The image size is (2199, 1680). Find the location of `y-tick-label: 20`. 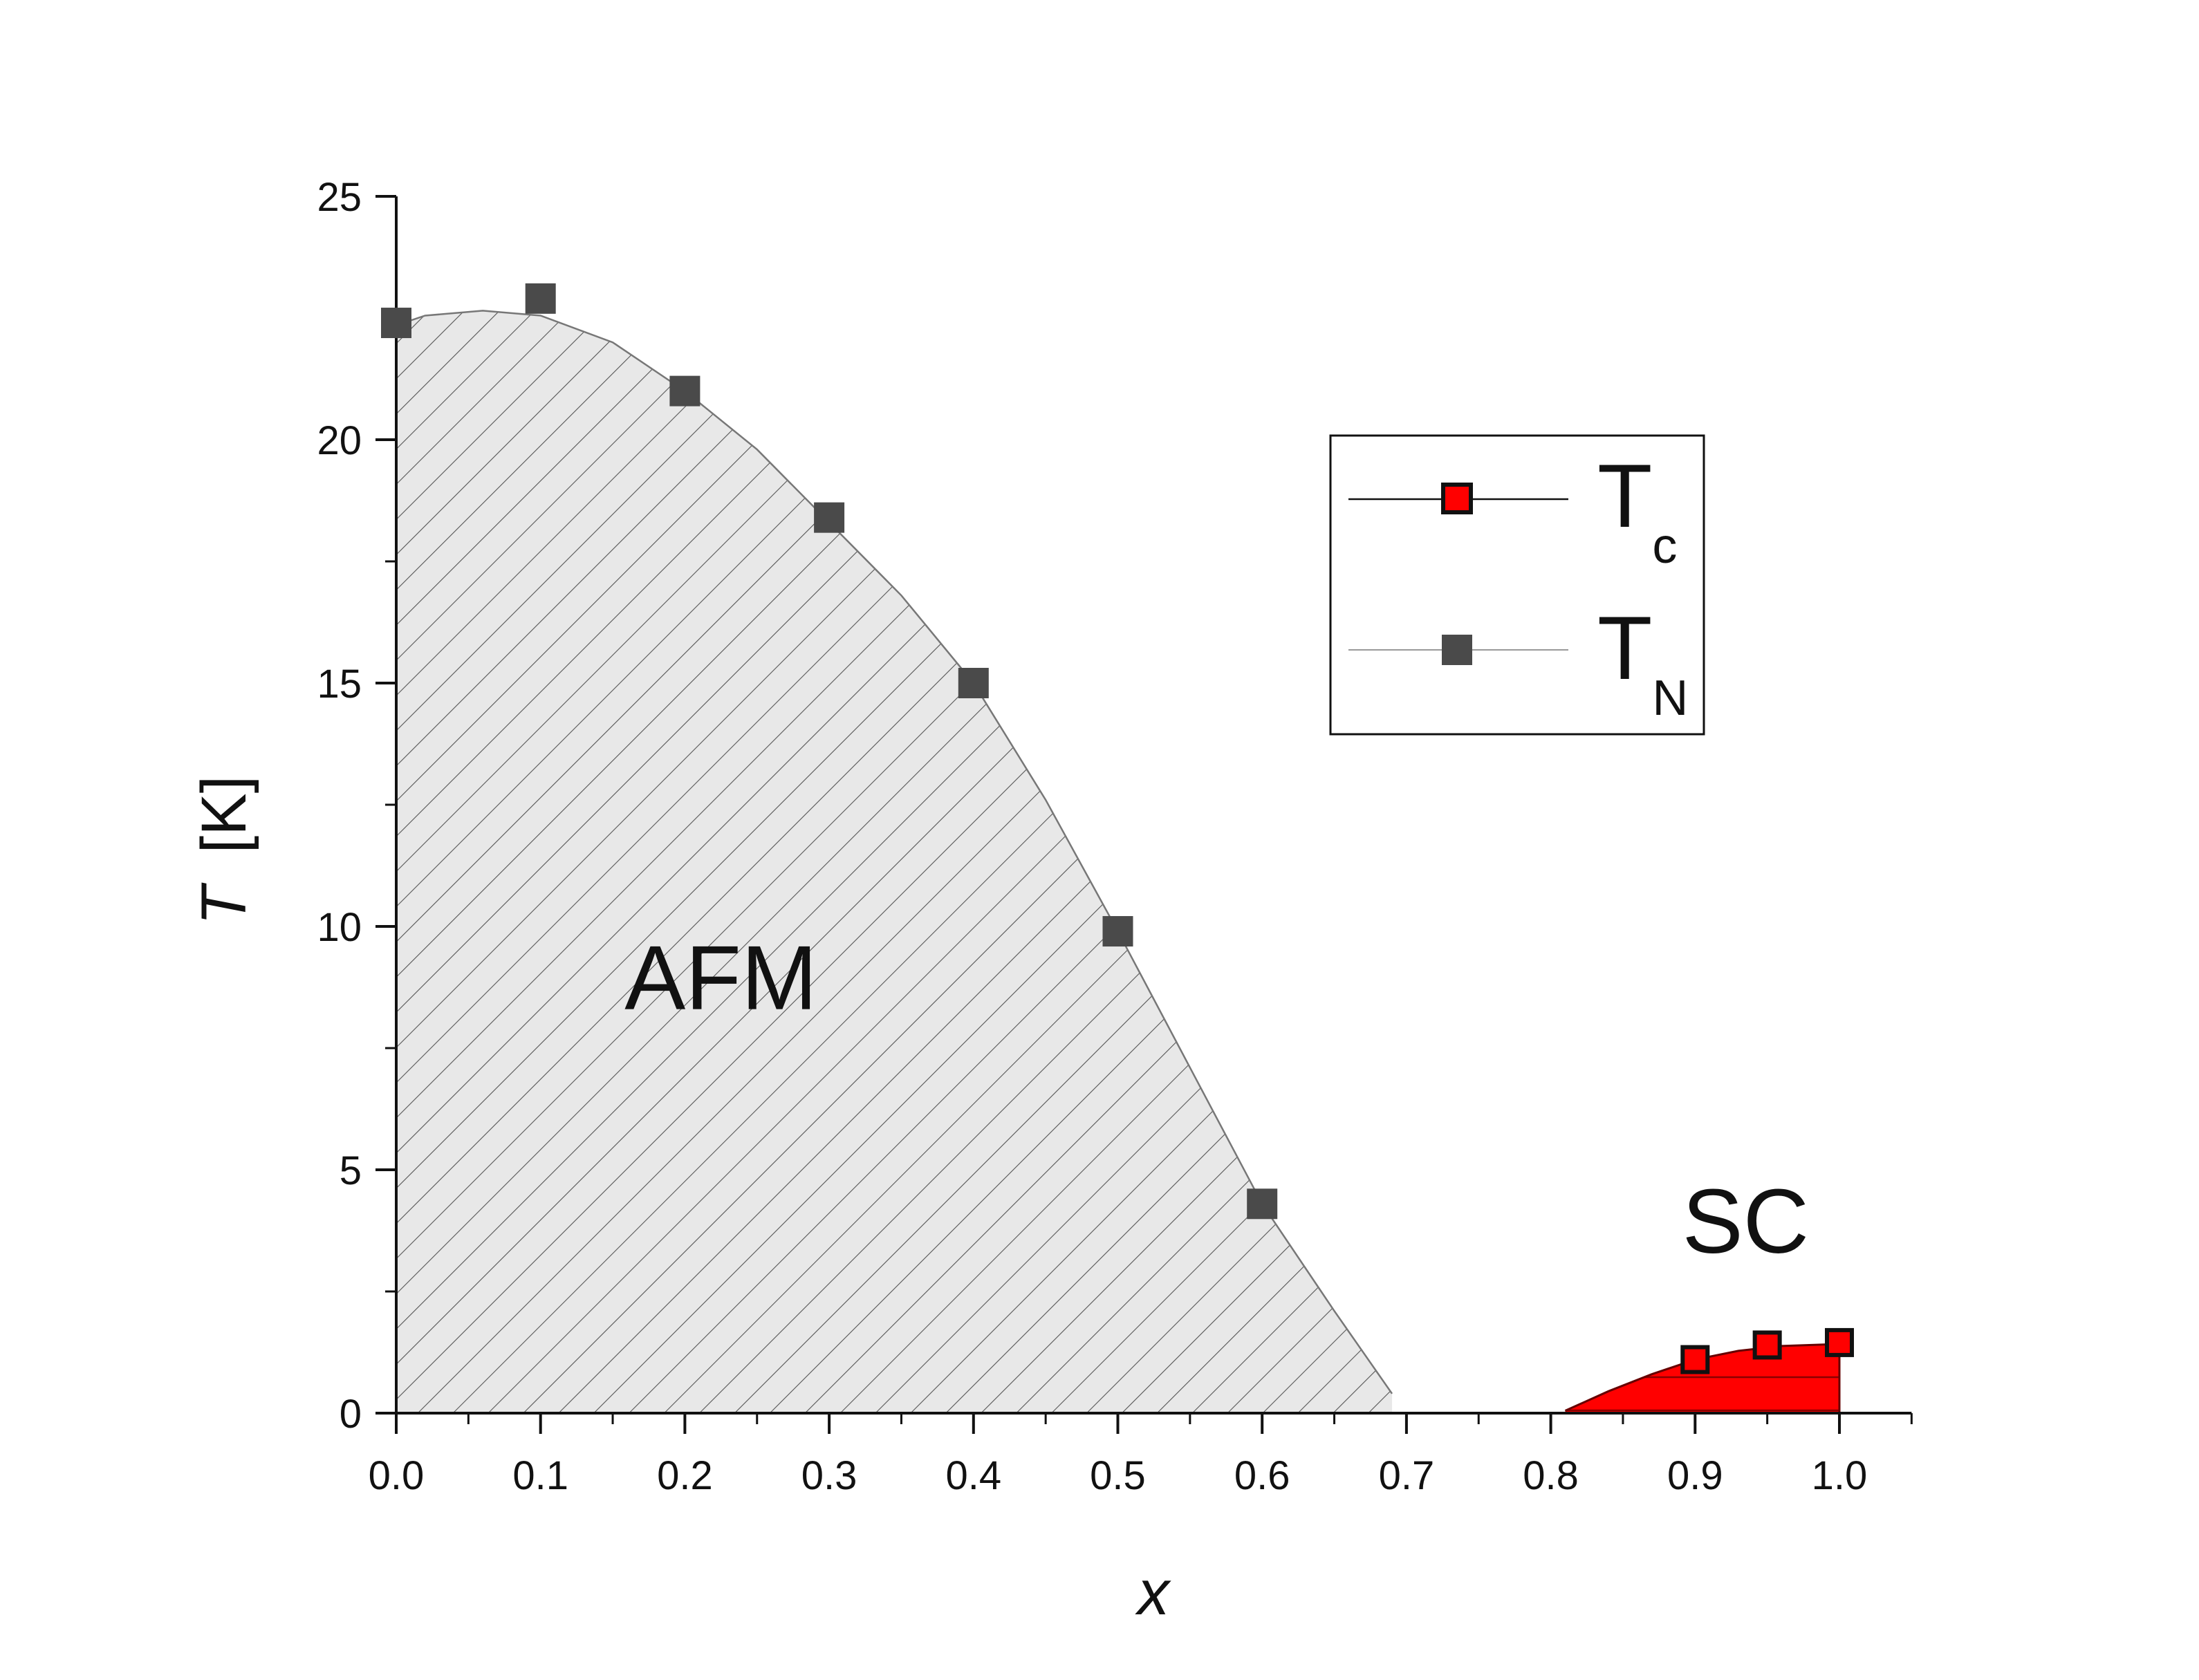

y-tick-label: 20 is located at coordinates (339, 440).